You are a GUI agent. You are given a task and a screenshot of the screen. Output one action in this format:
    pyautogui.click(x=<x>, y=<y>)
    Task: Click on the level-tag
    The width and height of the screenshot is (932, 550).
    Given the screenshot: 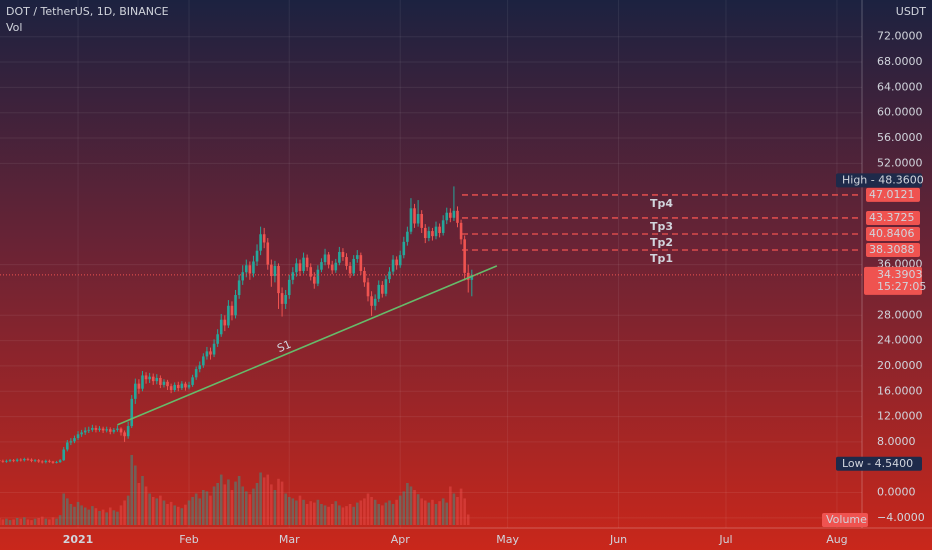 What is the action you would take?
    pyautogui.click(x=893, y=217)
    